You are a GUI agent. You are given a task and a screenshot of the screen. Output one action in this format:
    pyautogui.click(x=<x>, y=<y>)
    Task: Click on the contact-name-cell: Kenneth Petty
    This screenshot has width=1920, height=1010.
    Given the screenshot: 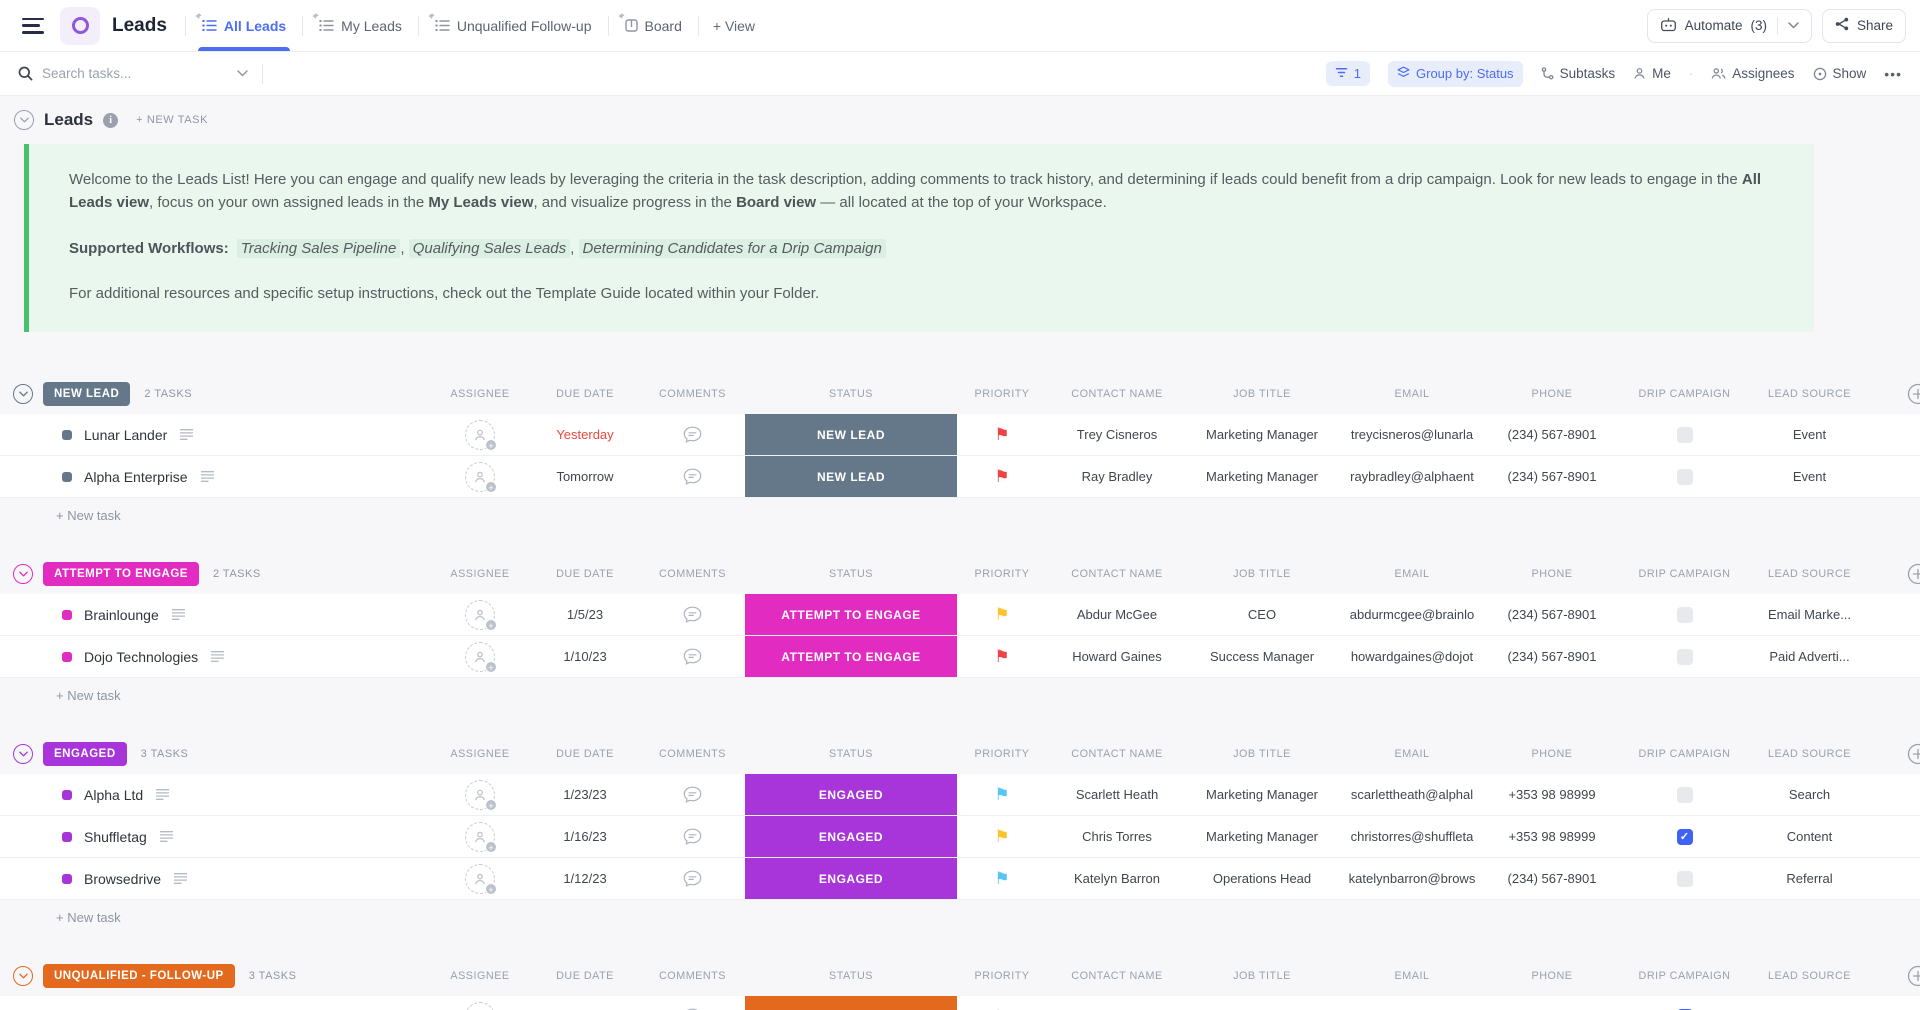 What is the action you would take?
    pyautogui.click(x=1117, y=1003)
    